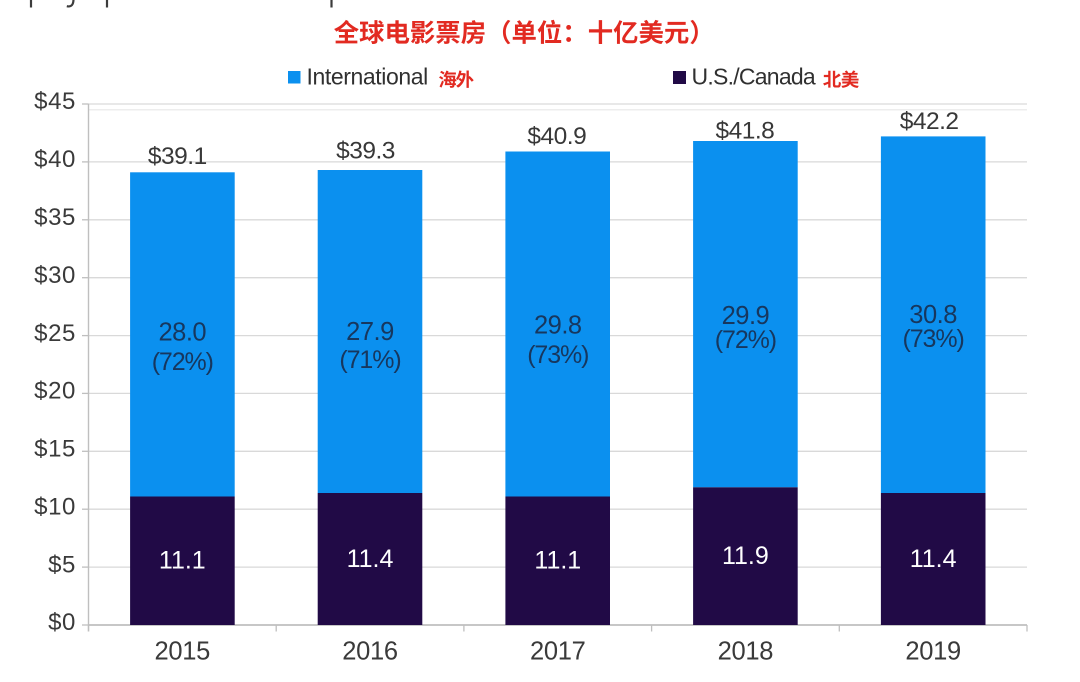  I want to click on svg-text: 2015, so click(183, 651).